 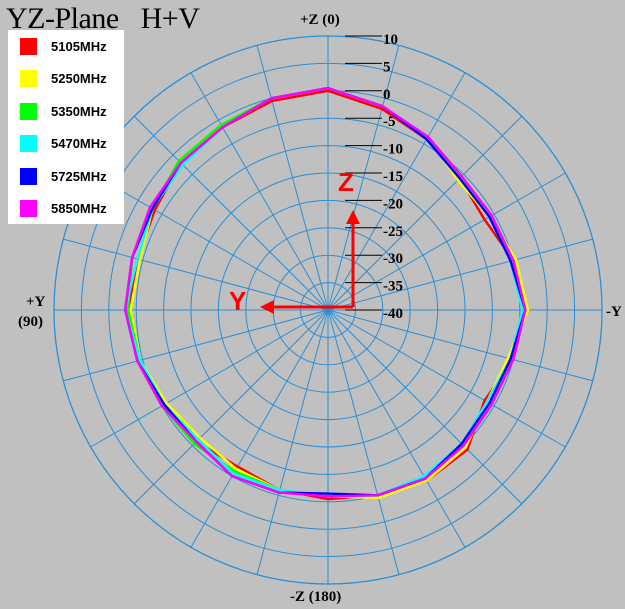 What do you see at coordinates (316, 597) in the screenshot?
I see `axis-label-bottom: -Z (180)` at bounding box center [316, 597].